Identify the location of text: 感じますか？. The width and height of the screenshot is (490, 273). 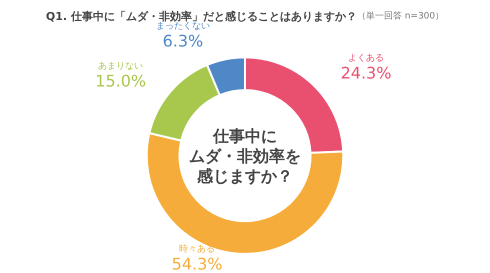
(244, 176).